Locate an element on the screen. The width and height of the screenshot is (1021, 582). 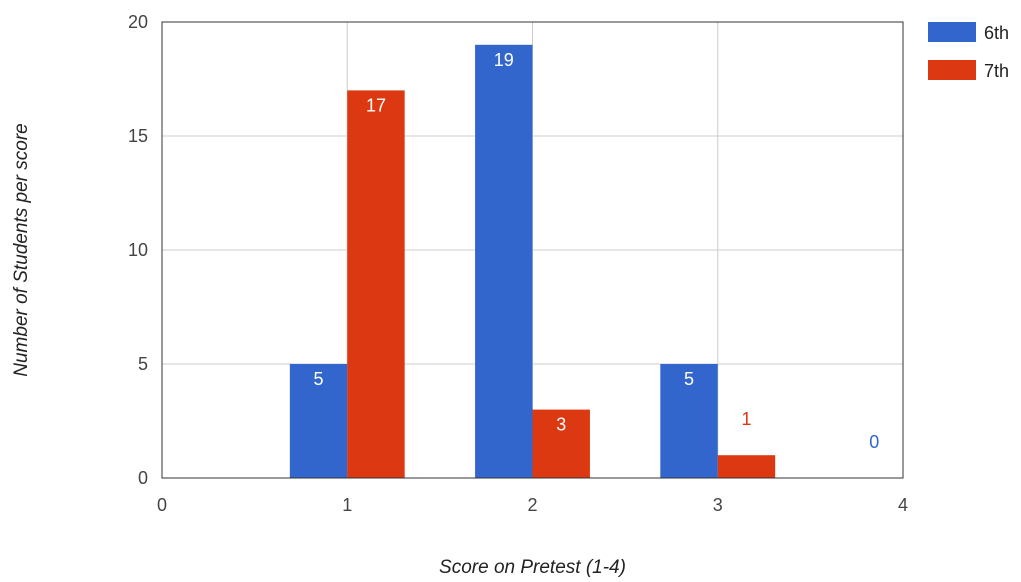
data-label: 1 is located at coordinates (746, 419).